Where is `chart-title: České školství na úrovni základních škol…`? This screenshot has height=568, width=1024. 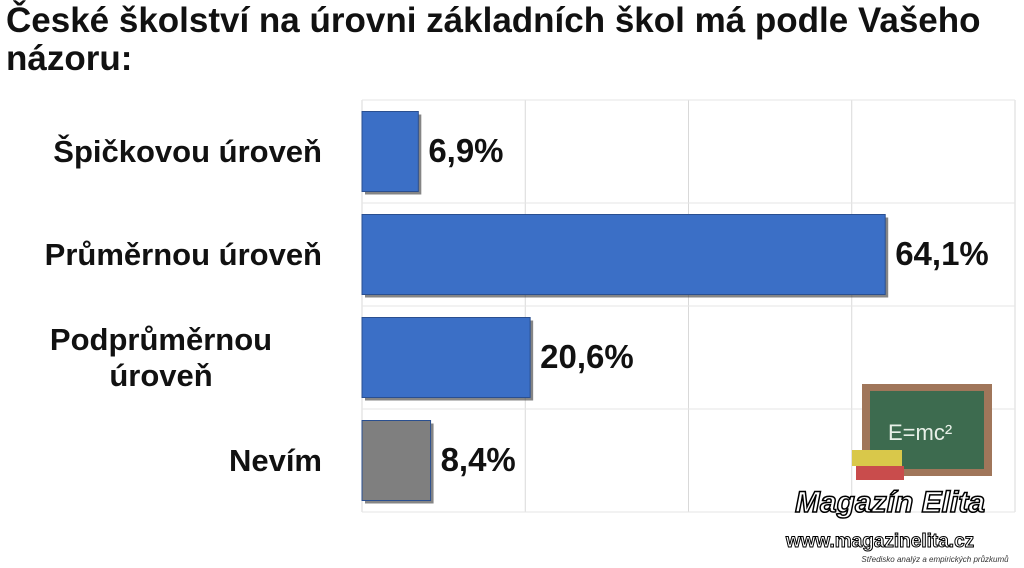
chart-title: České školství na úrovni základních škol… is located at coordinates (493, 39).